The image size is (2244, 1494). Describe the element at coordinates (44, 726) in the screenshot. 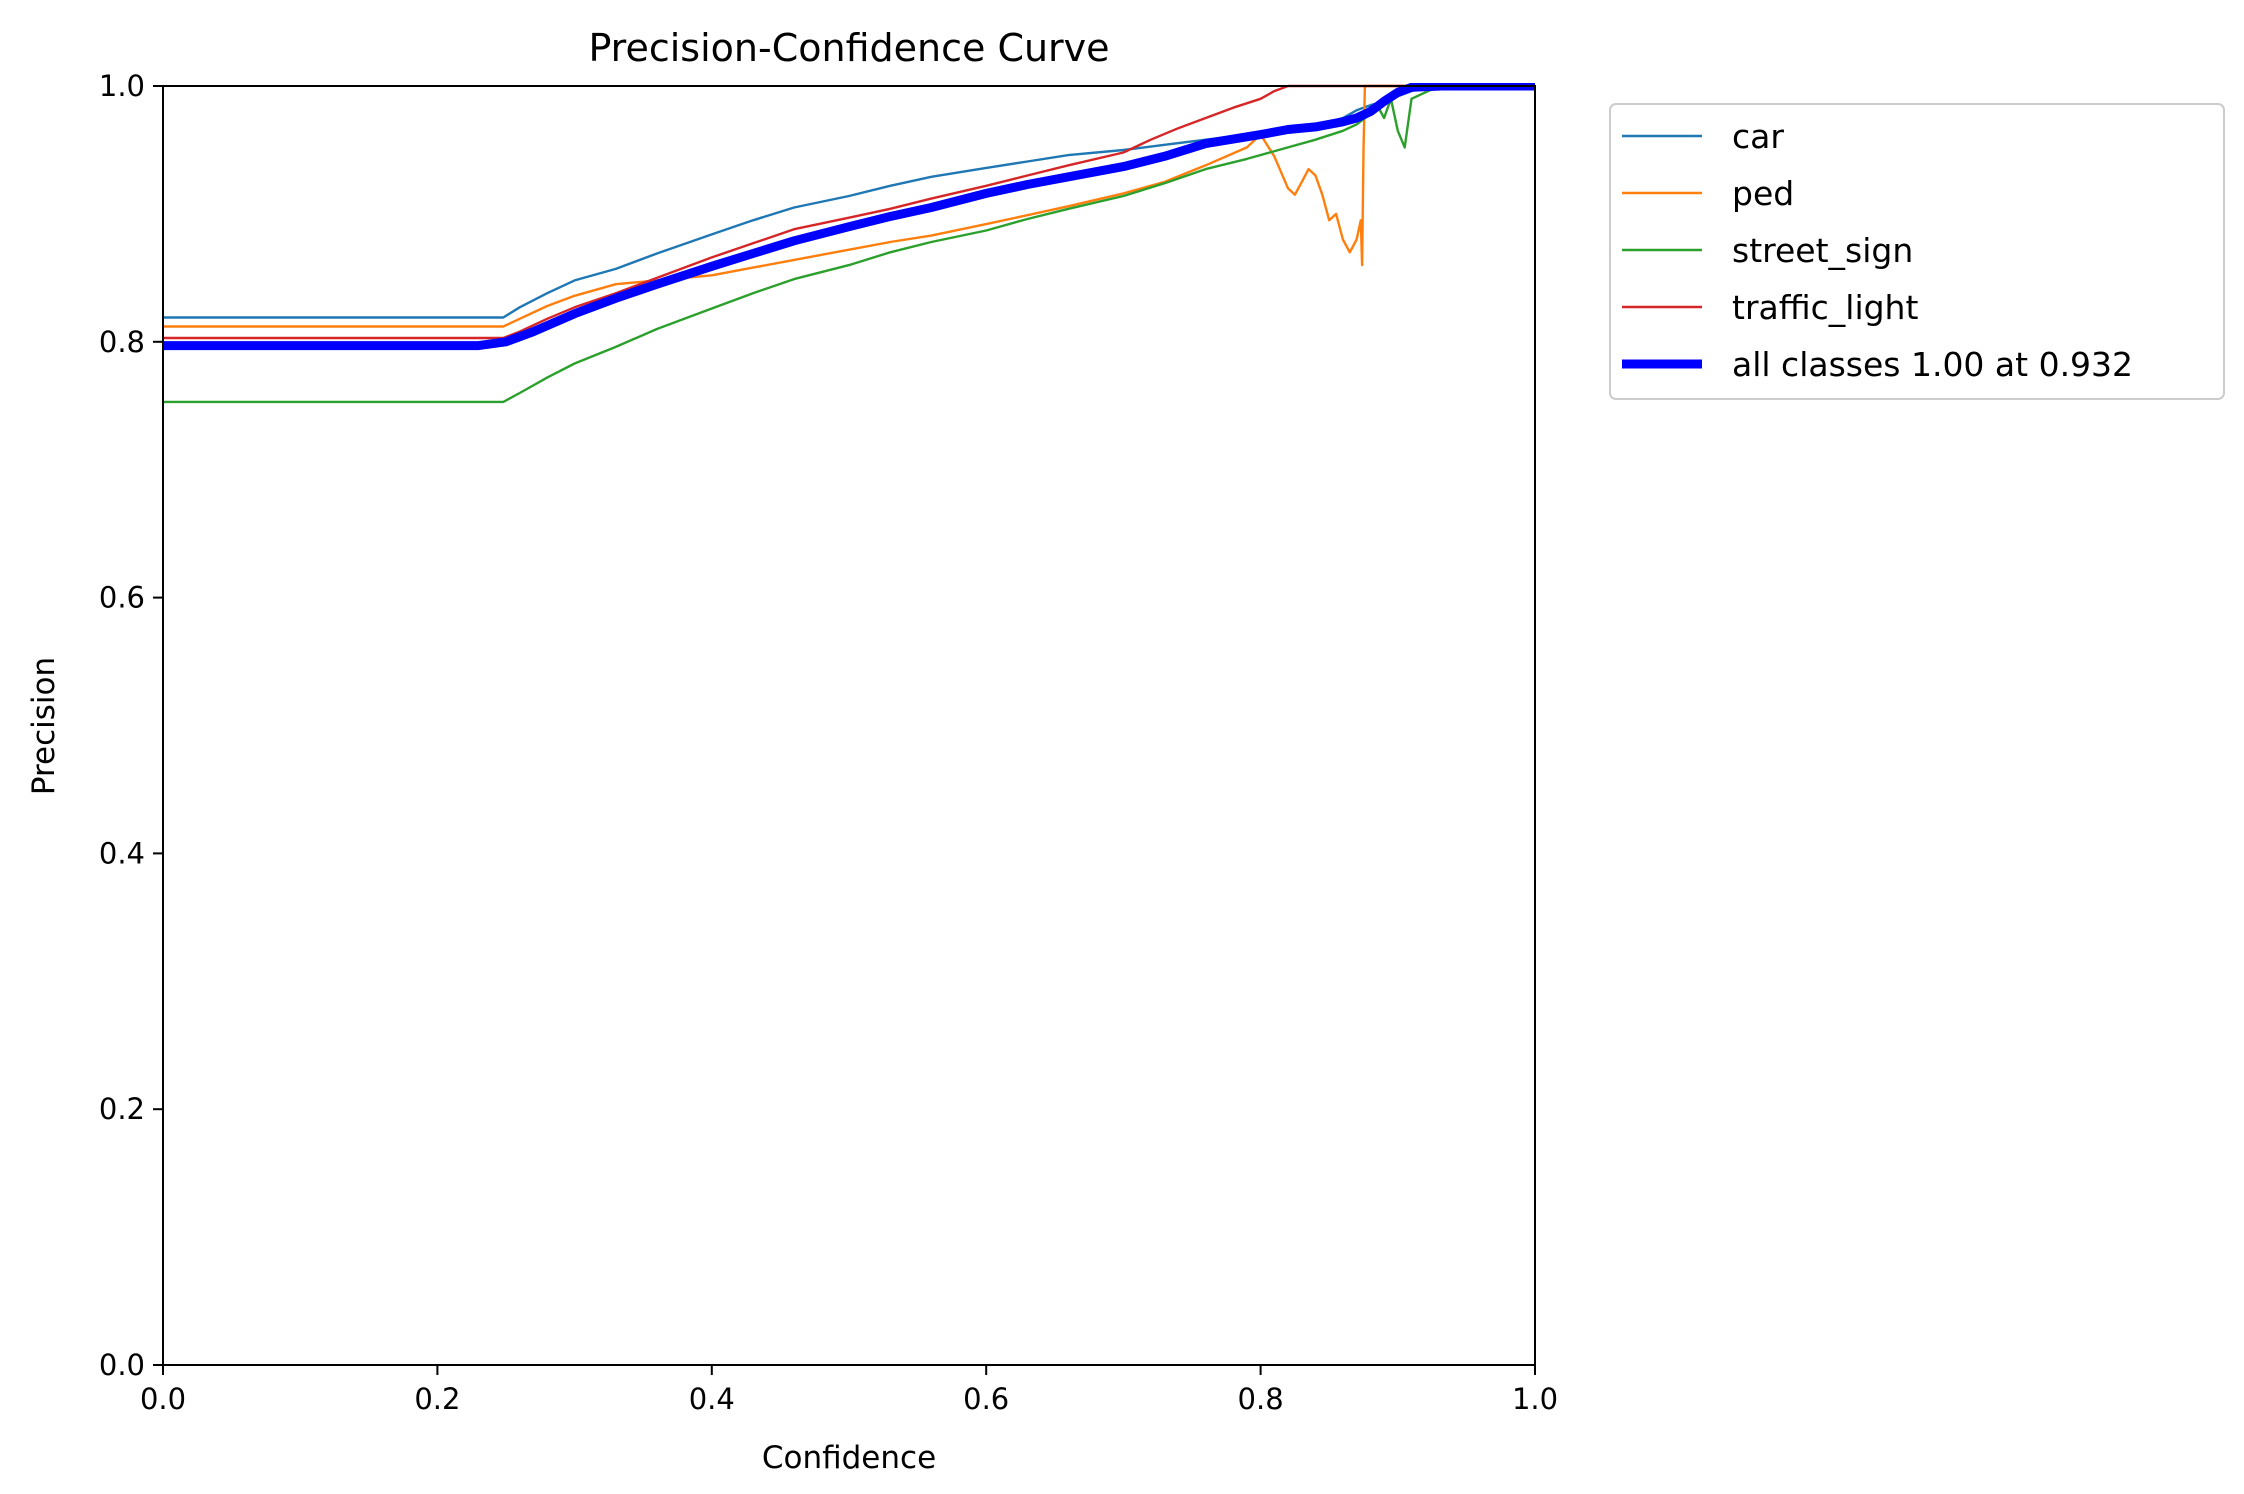

I see `y-axis-label: Precision` at that location.